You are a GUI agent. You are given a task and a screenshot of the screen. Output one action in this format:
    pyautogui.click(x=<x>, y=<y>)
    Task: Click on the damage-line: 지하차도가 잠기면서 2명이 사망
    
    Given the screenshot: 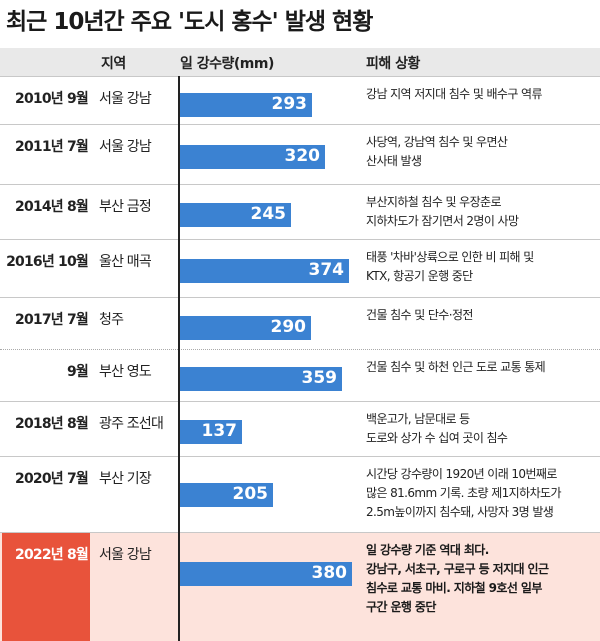 What is the action you would take?
    pyautogui.click(x=442, y=221)
    